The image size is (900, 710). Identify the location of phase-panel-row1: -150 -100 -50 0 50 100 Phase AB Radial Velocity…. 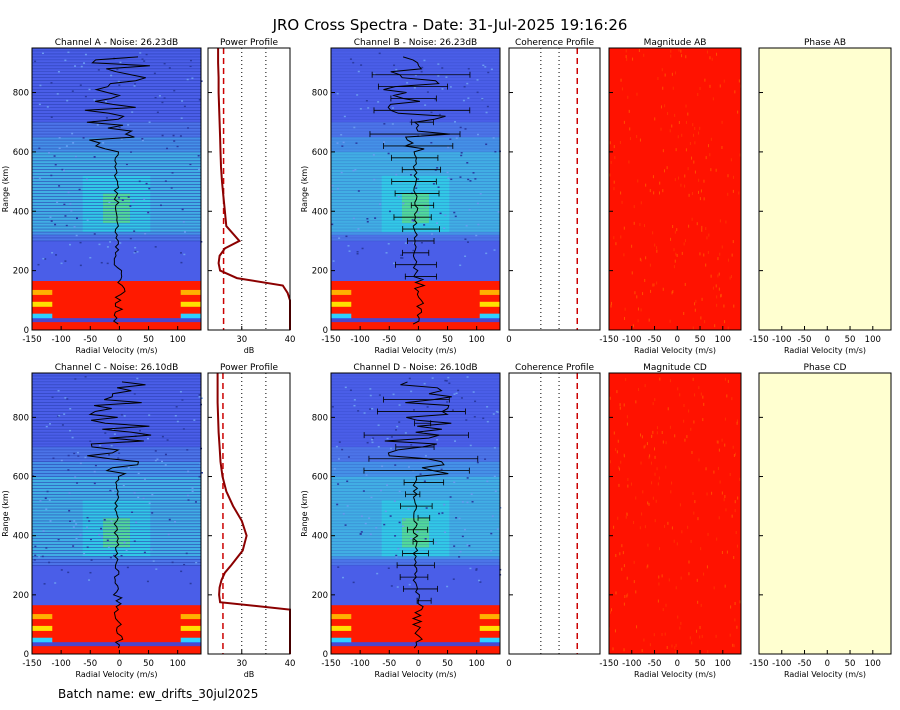
(820, 196).